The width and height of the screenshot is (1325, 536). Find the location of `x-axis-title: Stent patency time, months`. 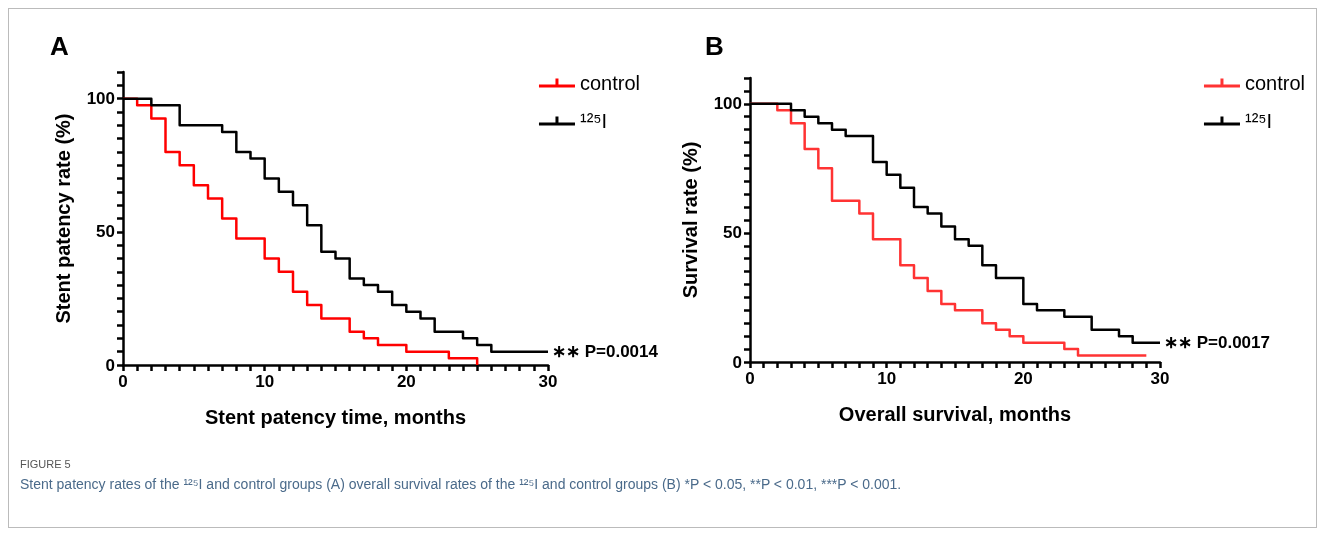

x-axis-title: Stent patency time, months is located at coordinates (335, 417).